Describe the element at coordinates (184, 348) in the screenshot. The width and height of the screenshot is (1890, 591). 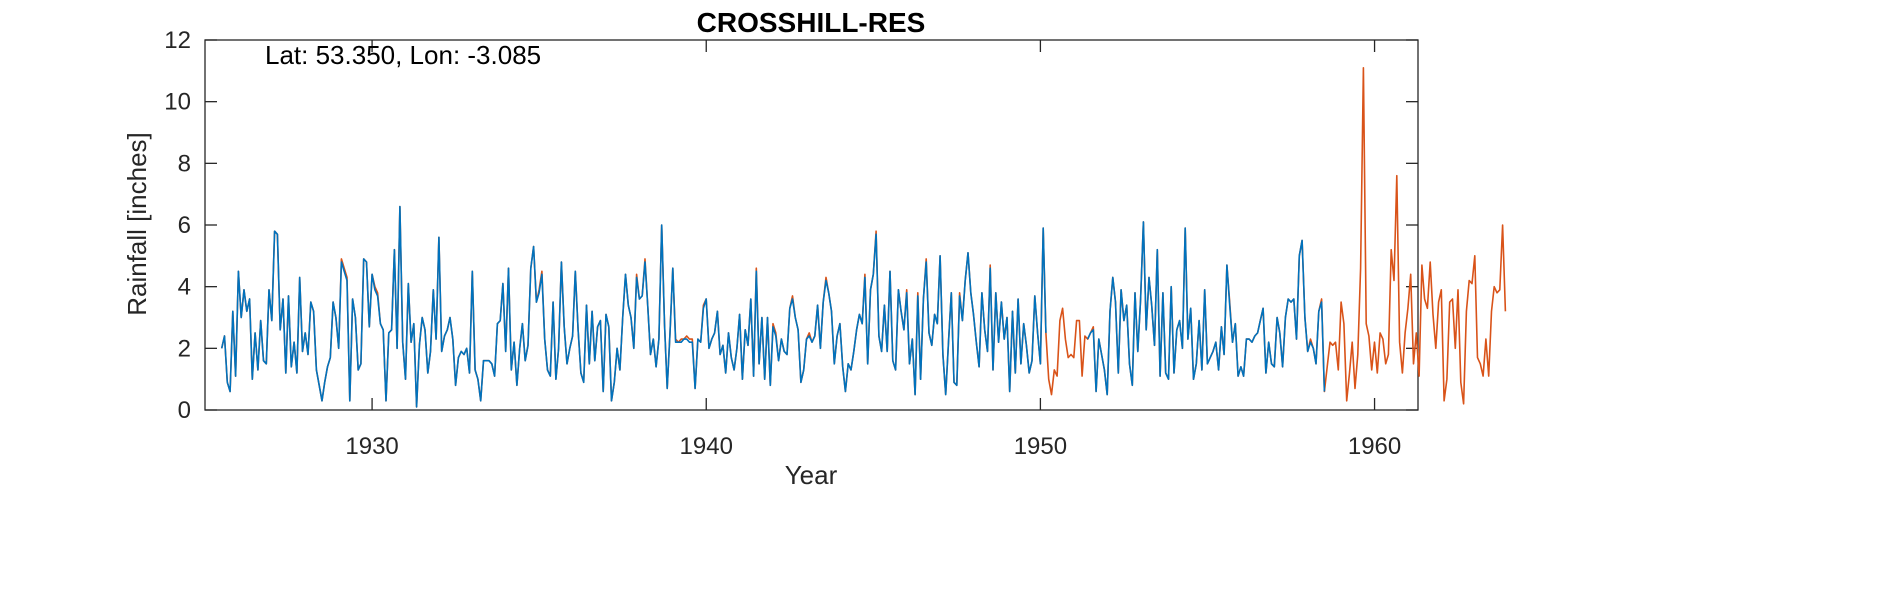
I see `y-tick-label: 2` at that location.